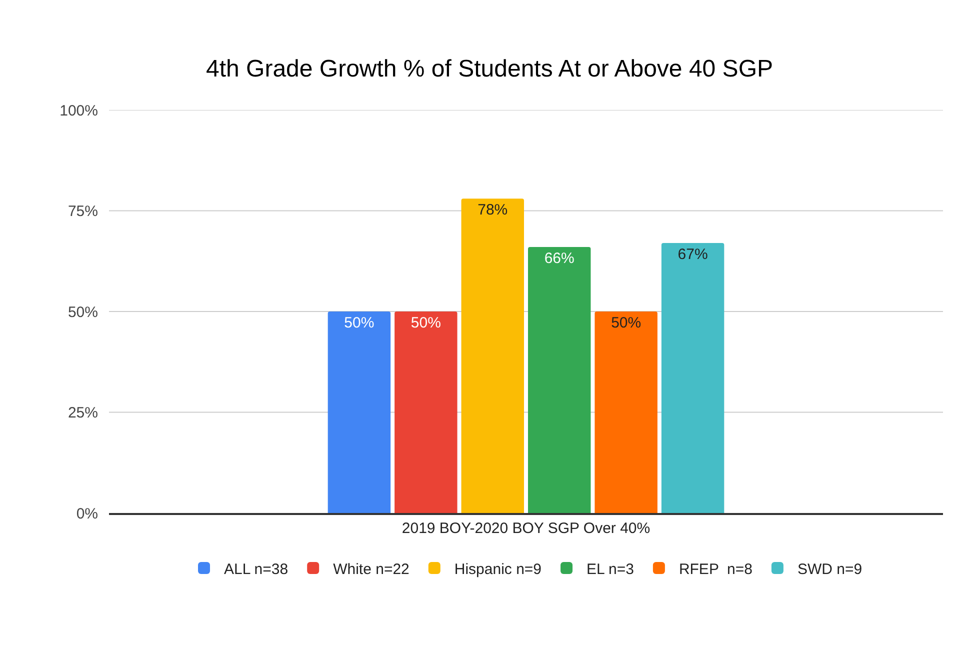 The image size is (979, 654). I want to click on chart-title: 4th Grade Growth % of Students At or Above 40 SGP, so click(489, 68).